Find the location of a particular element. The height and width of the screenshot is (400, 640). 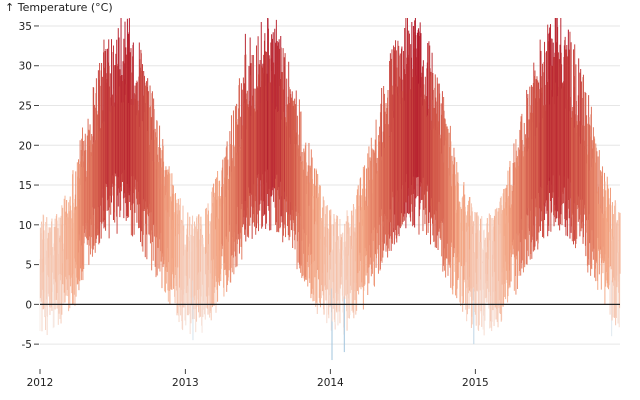

x-tick-label: 2014 is located at coordinates (330, 383).